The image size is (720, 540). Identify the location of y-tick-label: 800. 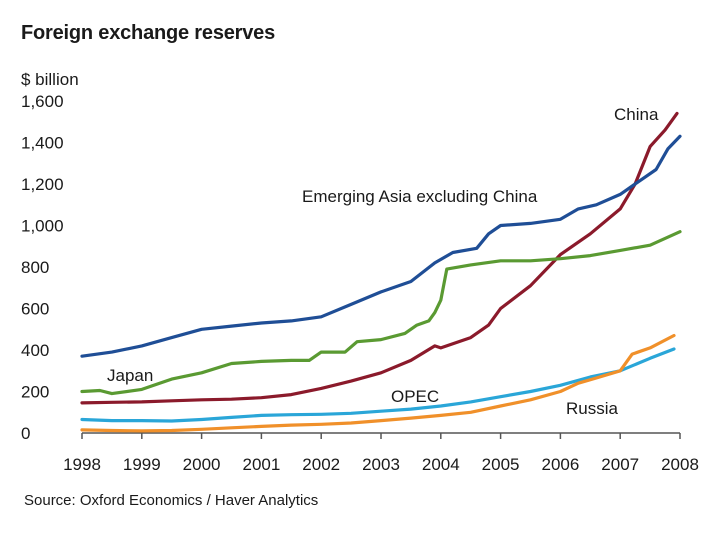
(35, 267).